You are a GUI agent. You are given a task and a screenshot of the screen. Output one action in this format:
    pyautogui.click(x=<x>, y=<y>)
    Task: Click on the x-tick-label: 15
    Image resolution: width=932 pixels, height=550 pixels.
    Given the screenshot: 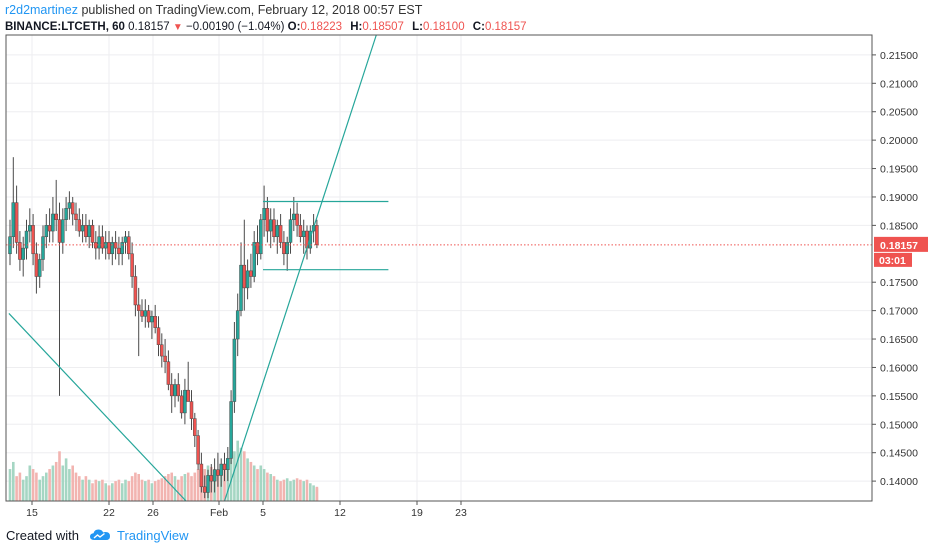 What is the action you would take?
    pyautogui.click(x=32, y=513)
    